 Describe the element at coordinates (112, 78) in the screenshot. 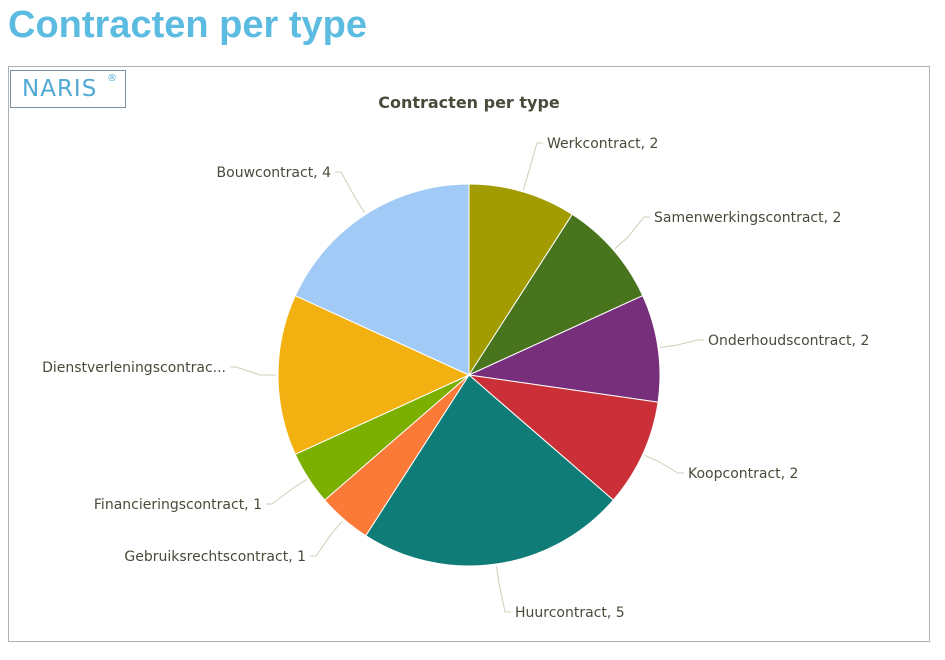

I see `registered-mark-icon: ®` at that location.